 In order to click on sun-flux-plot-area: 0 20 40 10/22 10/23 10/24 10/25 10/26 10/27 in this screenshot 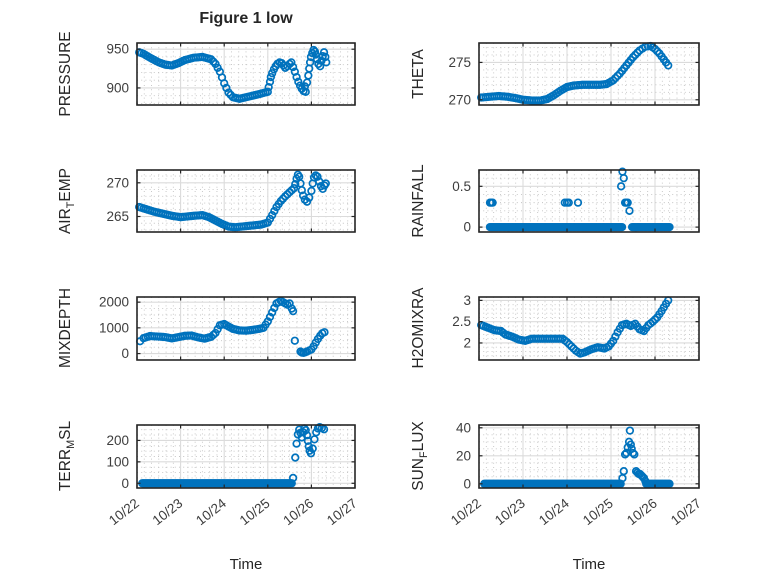, I will do `click(576, 474)`.